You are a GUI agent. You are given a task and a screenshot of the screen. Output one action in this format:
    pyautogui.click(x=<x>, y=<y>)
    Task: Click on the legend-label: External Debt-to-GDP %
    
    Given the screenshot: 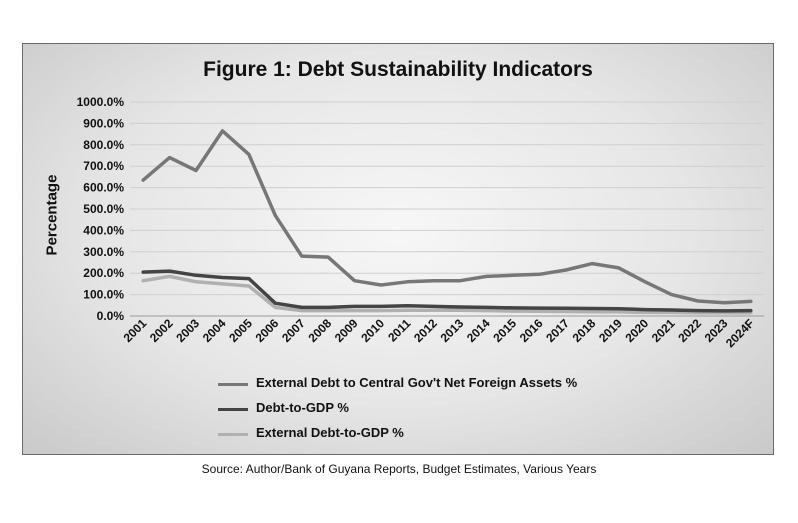 What is the action you would take?
    pyautogui.click(x=330, y=432)
    